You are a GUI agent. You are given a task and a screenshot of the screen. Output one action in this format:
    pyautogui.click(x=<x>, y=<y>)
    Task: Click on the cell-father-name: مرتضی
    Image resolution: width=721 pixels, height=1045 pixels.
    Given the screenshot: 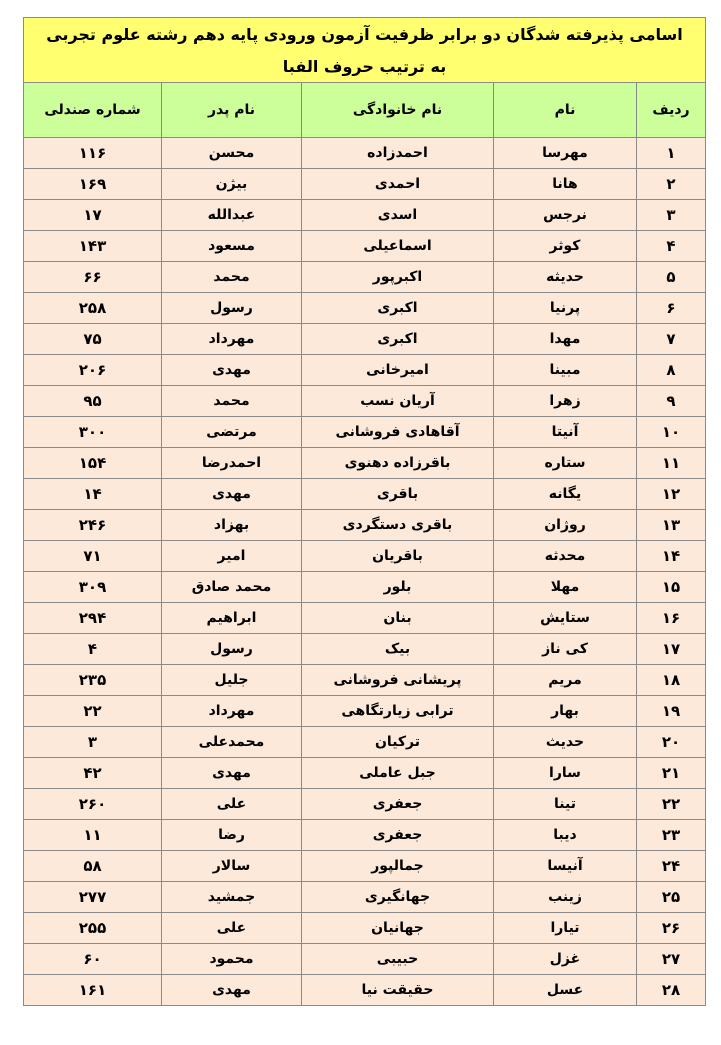 What is the action you would take?
    pyautogui.click(x=231, y=432)
    